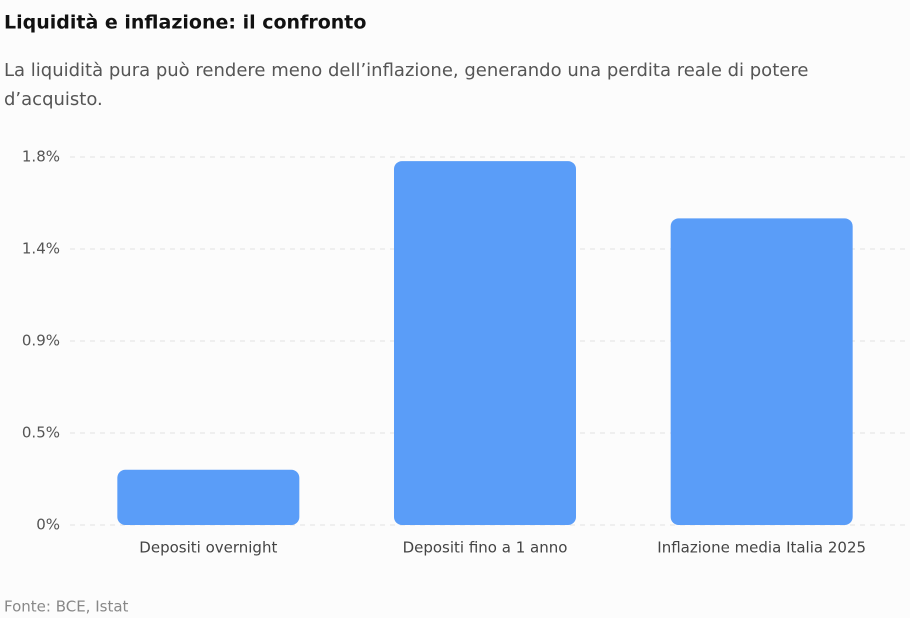 The image size is (910, 618). Describe the element at coordinates (48, 525) in the screenshot. I see `y-tick-label: 0%` at that location.